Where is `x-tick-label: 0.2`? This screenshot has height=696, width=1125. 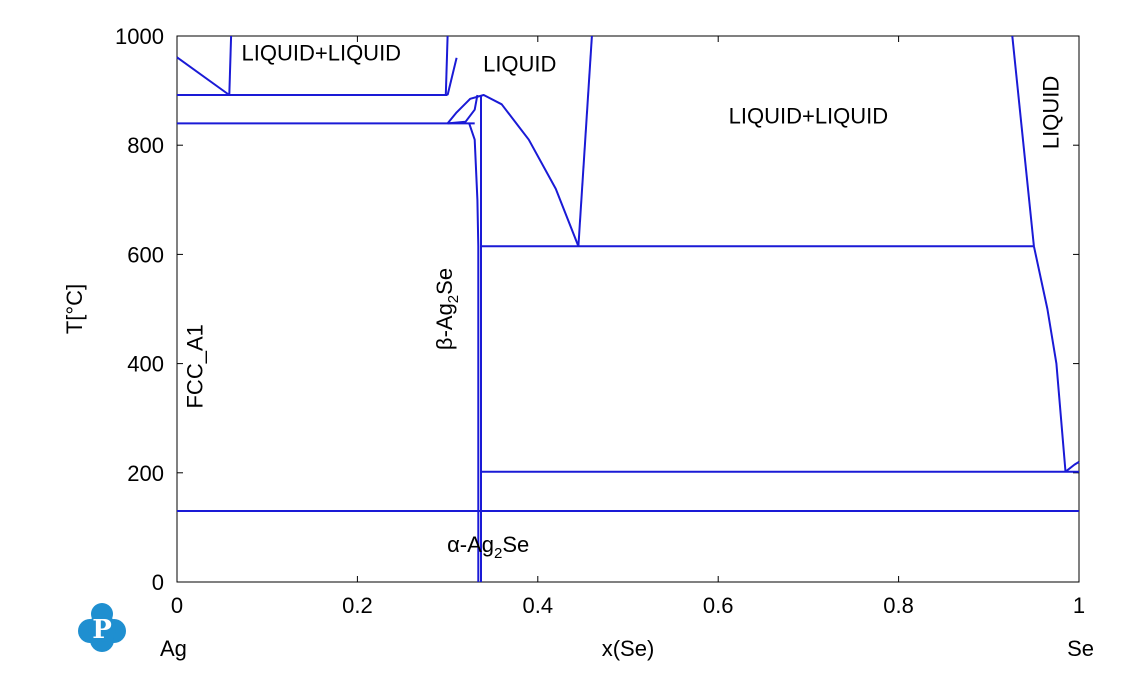 x-tick-label: 0.2 is located at coordinates (357, 605).